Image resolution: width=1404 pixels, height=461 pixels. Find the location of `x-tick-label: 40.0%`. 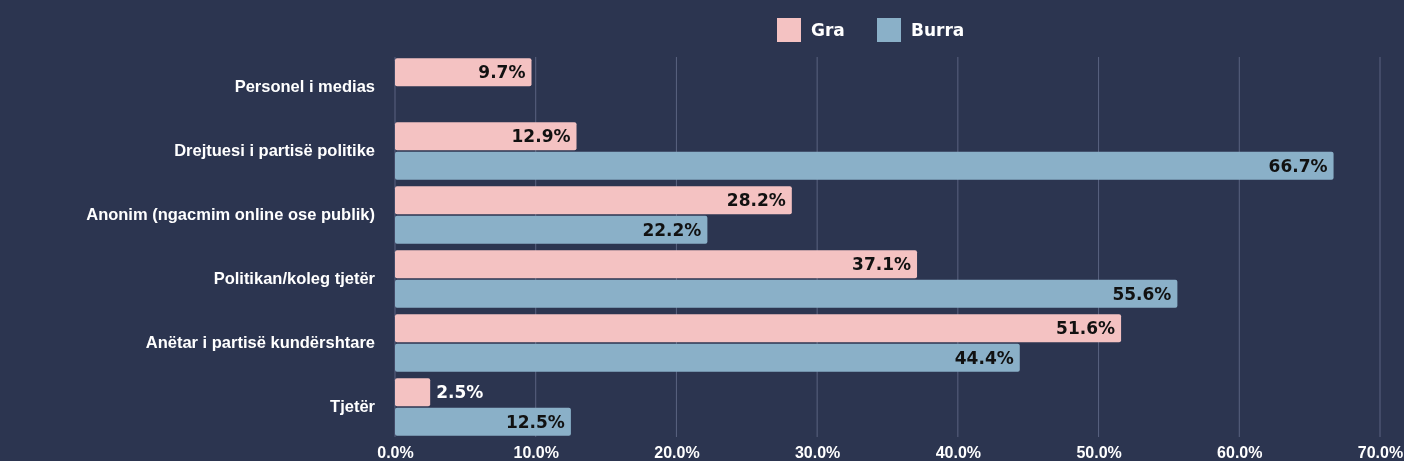

x-tick-label: 40.0% is located at coordinates (958, 452).